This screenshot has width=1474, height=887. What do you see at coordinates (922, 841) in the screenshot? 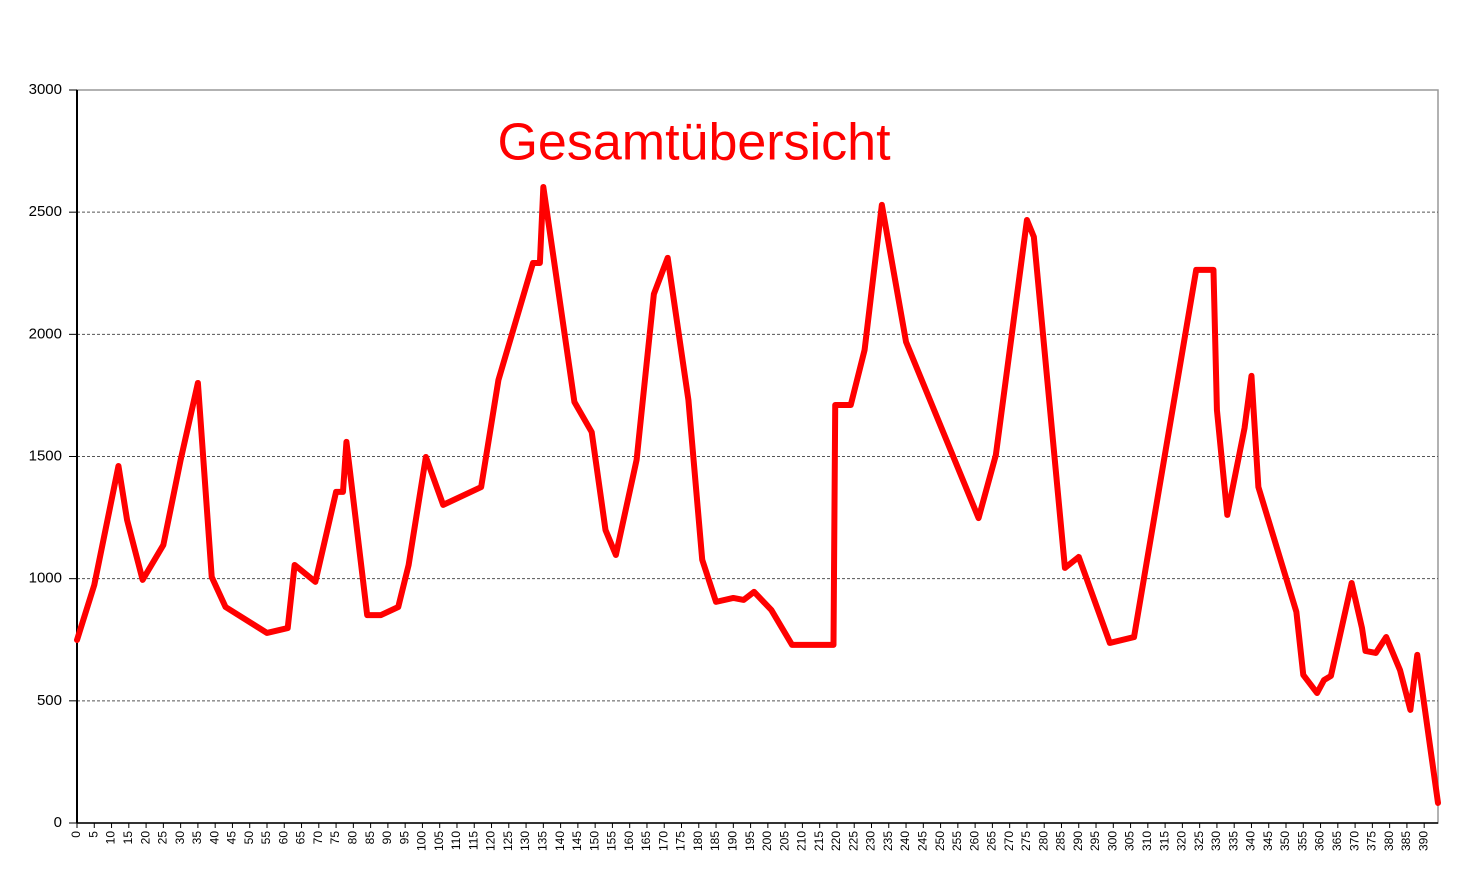
I see `x-tick-label: 245` at bounding box center [922, 841].